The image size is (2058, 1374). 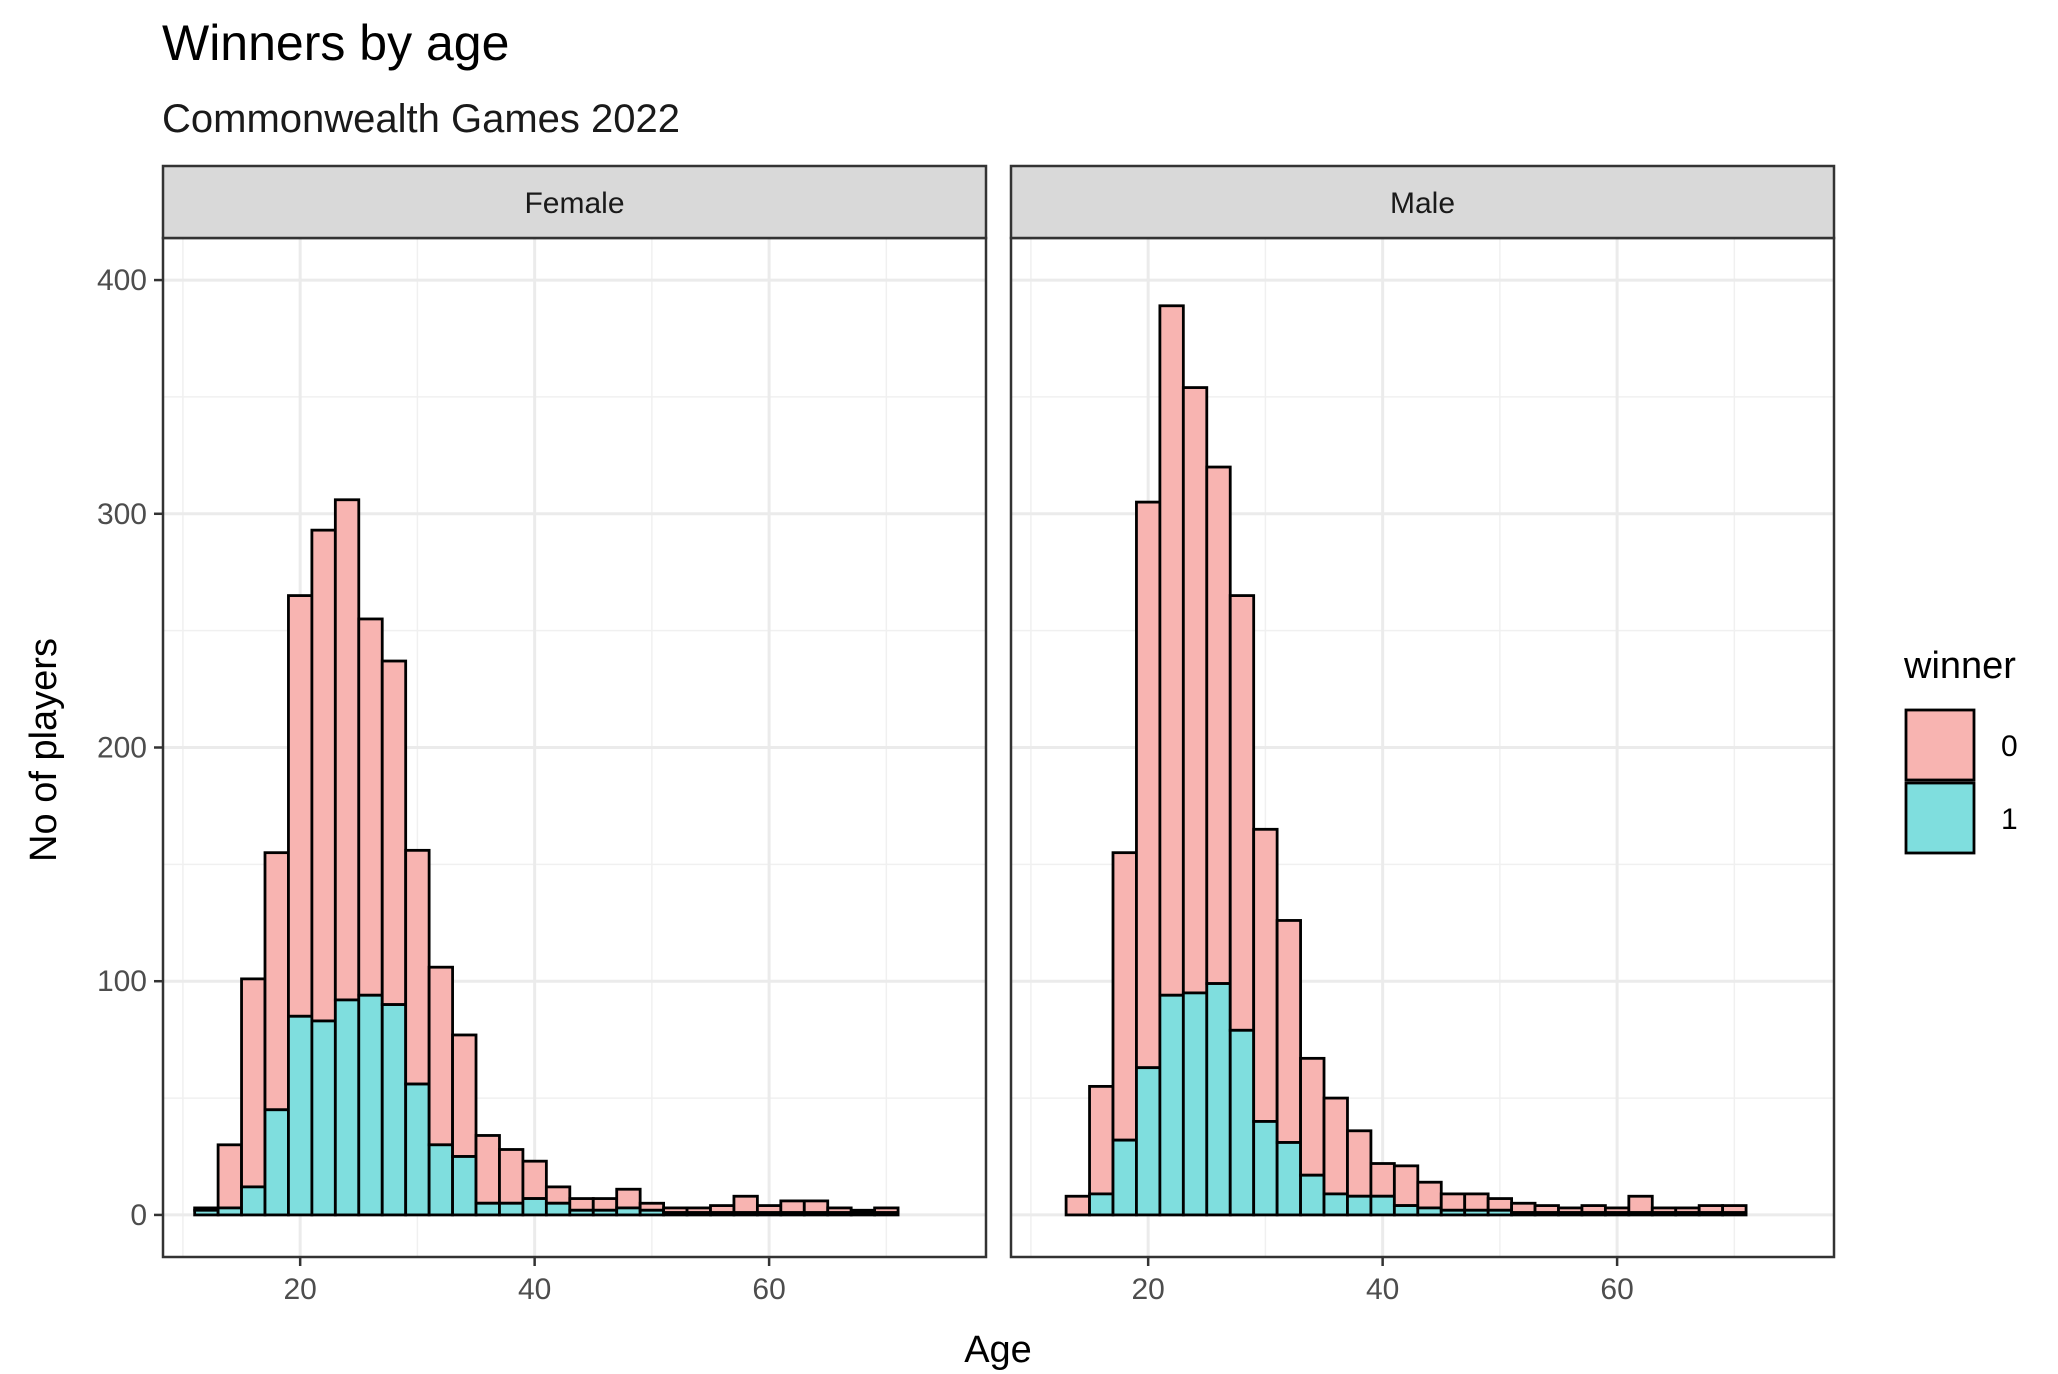 What do you see at coordinates (122, 514) in the screenshot?
I see `y-tick-label: 300` at bounding box center [122, 514].